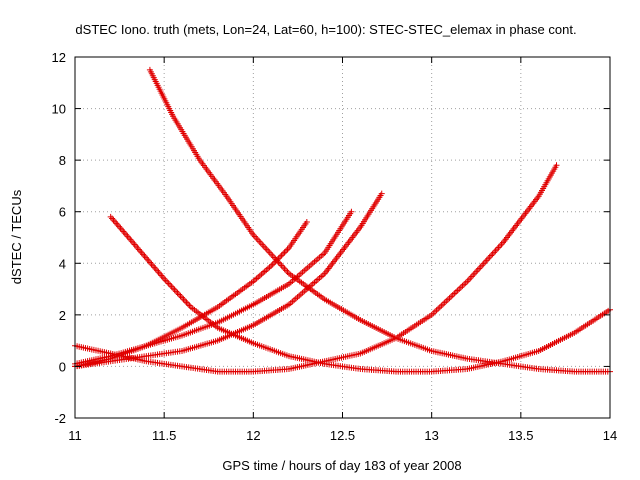 Image resolution: width=640 pixels, height=480 pixels. What do you see at coordinates (164, 435) in the screenshot?
I see `x-tick-label: 11.5` at bounding box center [164, 435].